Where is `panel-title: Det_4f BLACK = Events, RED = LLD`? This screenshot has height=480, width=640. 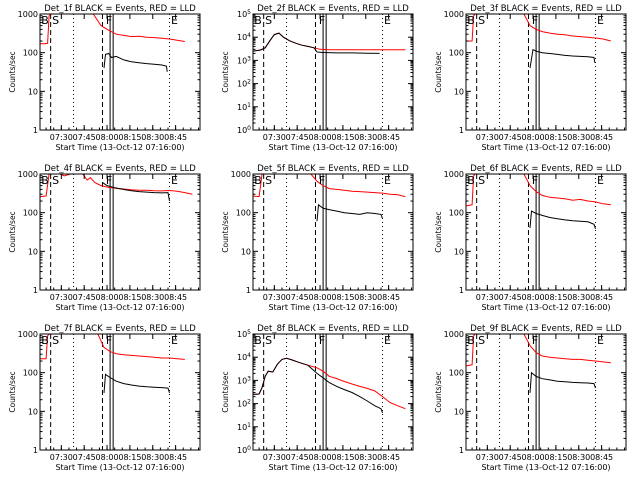
panel-title: Det_4f BLACK = Events, RED = LLD is located at coordinates (120, 169).